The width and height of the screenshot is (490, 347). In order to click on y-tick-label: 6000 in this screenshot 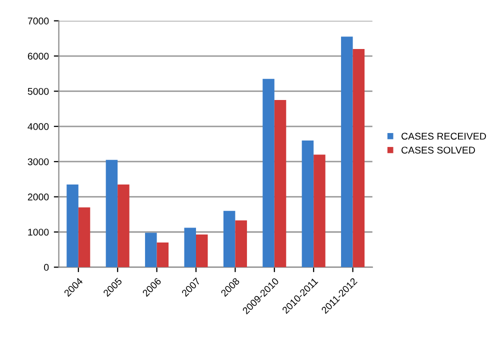, I will do `click(38, 56)`.